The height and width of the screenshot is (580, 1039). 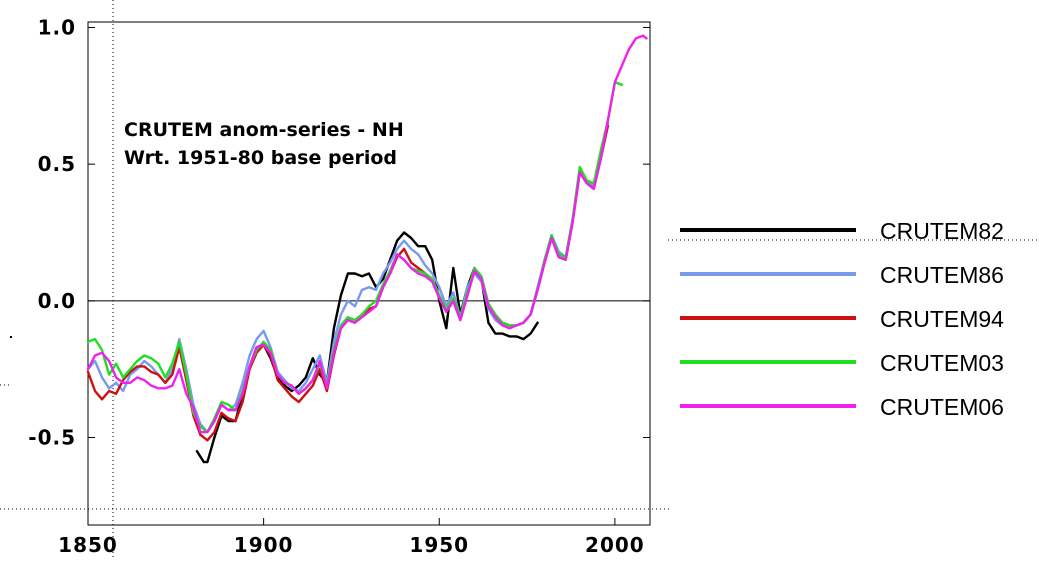 I want to click on legend: CRUTEM82 CRUTEM86 CRUTEM94 CRUTEM03 CRUTEM06, so click(x=842, y=319).